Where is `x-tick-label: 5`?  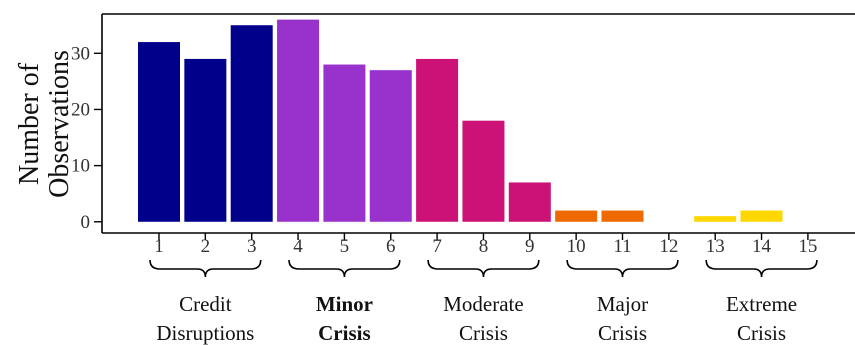 x-tick-label: 5 is located at coordinates (345, 246).